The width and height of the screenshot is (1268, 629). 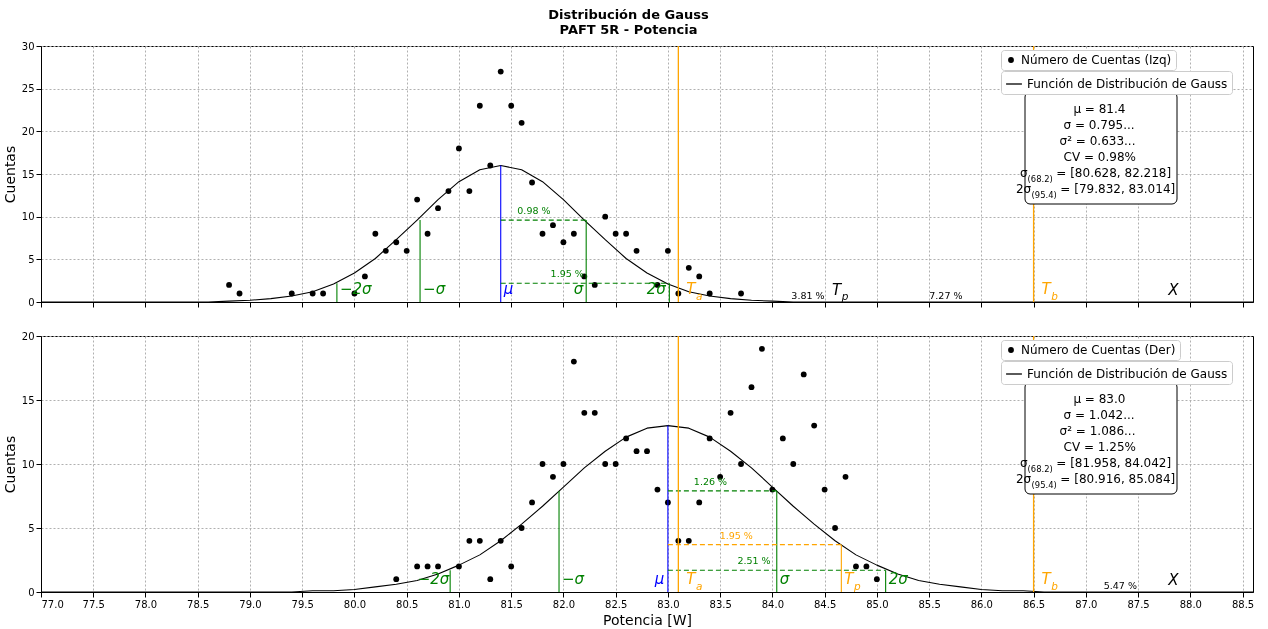 What do you see at coordinates (28, 46) in the screenshot?
I see `y-tick-label: 30` at bounding box center [28, 46].